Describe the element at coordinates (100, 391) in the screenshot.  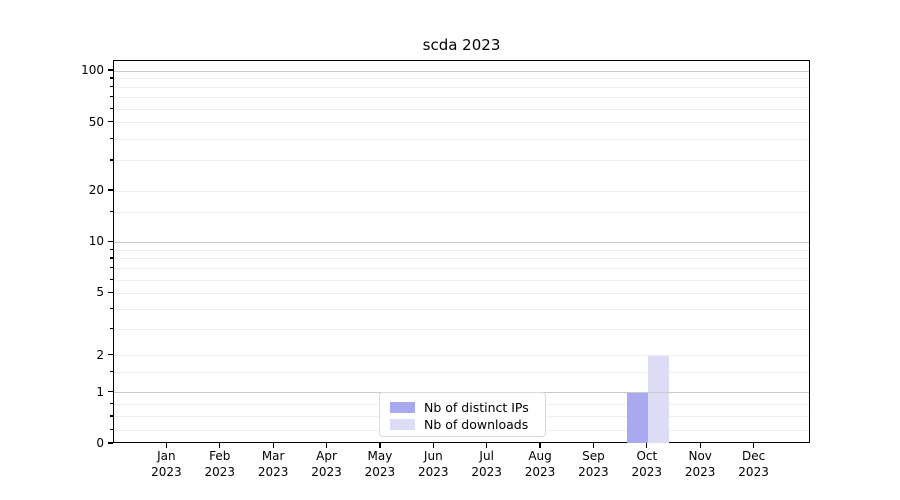
I see `y-tick-label: 1` at that location.